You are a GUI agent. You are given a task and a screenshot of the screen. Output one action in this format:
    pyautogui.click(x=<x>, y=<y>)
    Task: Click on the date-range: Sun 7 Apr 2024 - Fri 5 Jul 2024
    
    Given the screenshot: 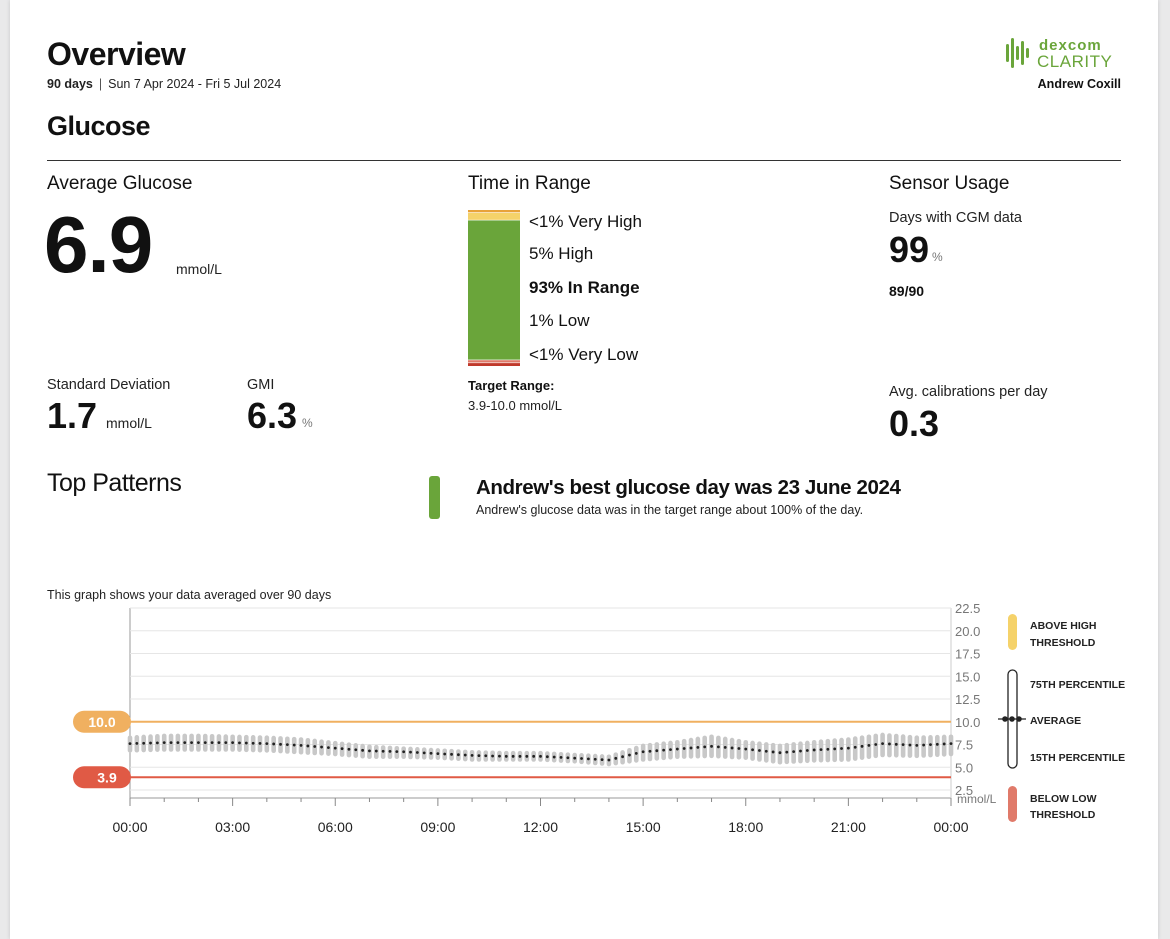 What is the action you would take?
    pyautogui.click(x=195, y=84)
    